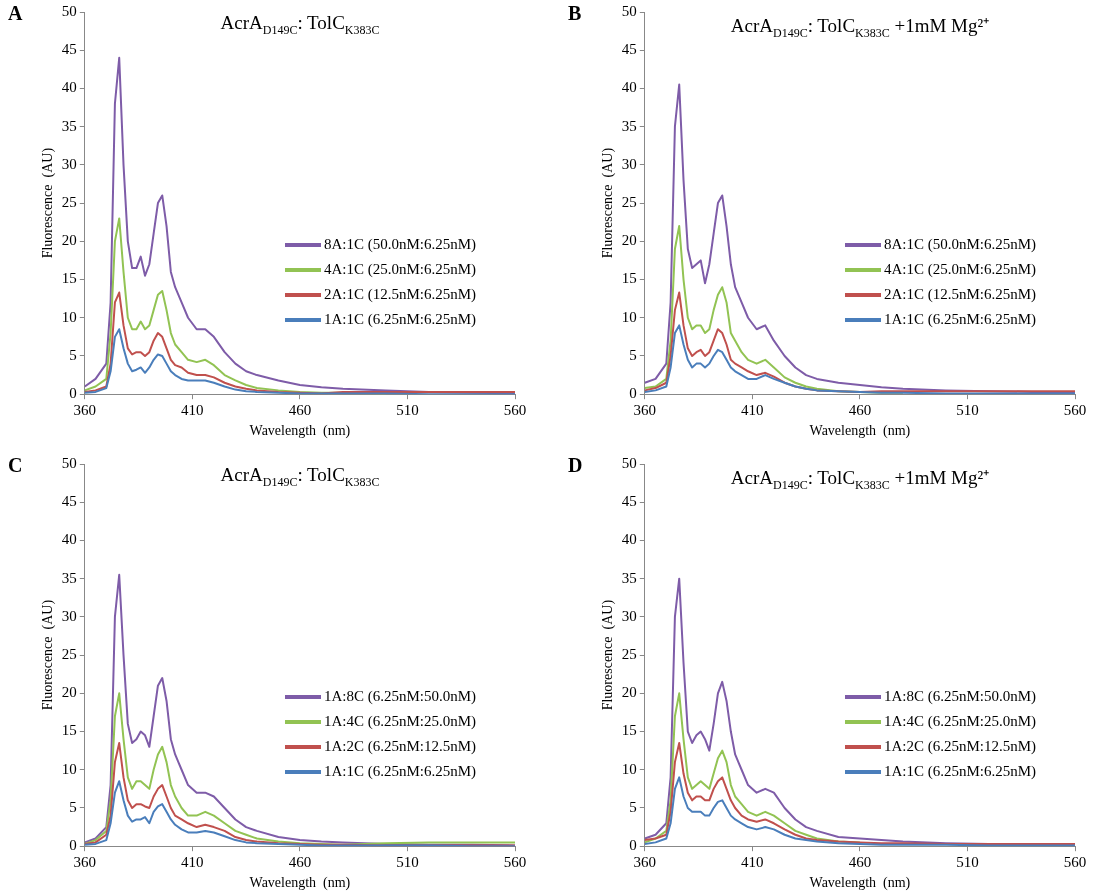 The width and height of the screenshot is (1117, 894). Describe the element at coordinates (15, 13) in the screenshot. I see `text: A` at that location.